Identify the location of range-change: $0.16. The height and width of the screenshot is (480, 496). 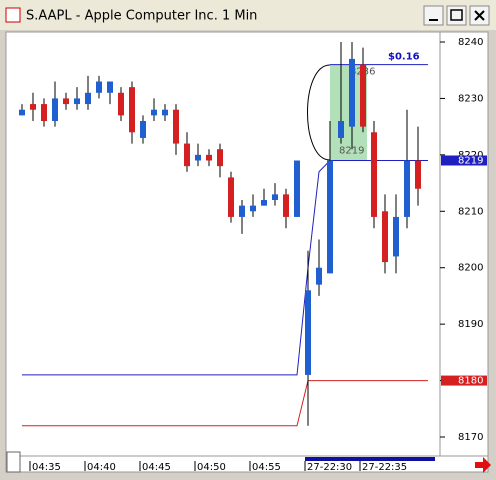
(404, 57).